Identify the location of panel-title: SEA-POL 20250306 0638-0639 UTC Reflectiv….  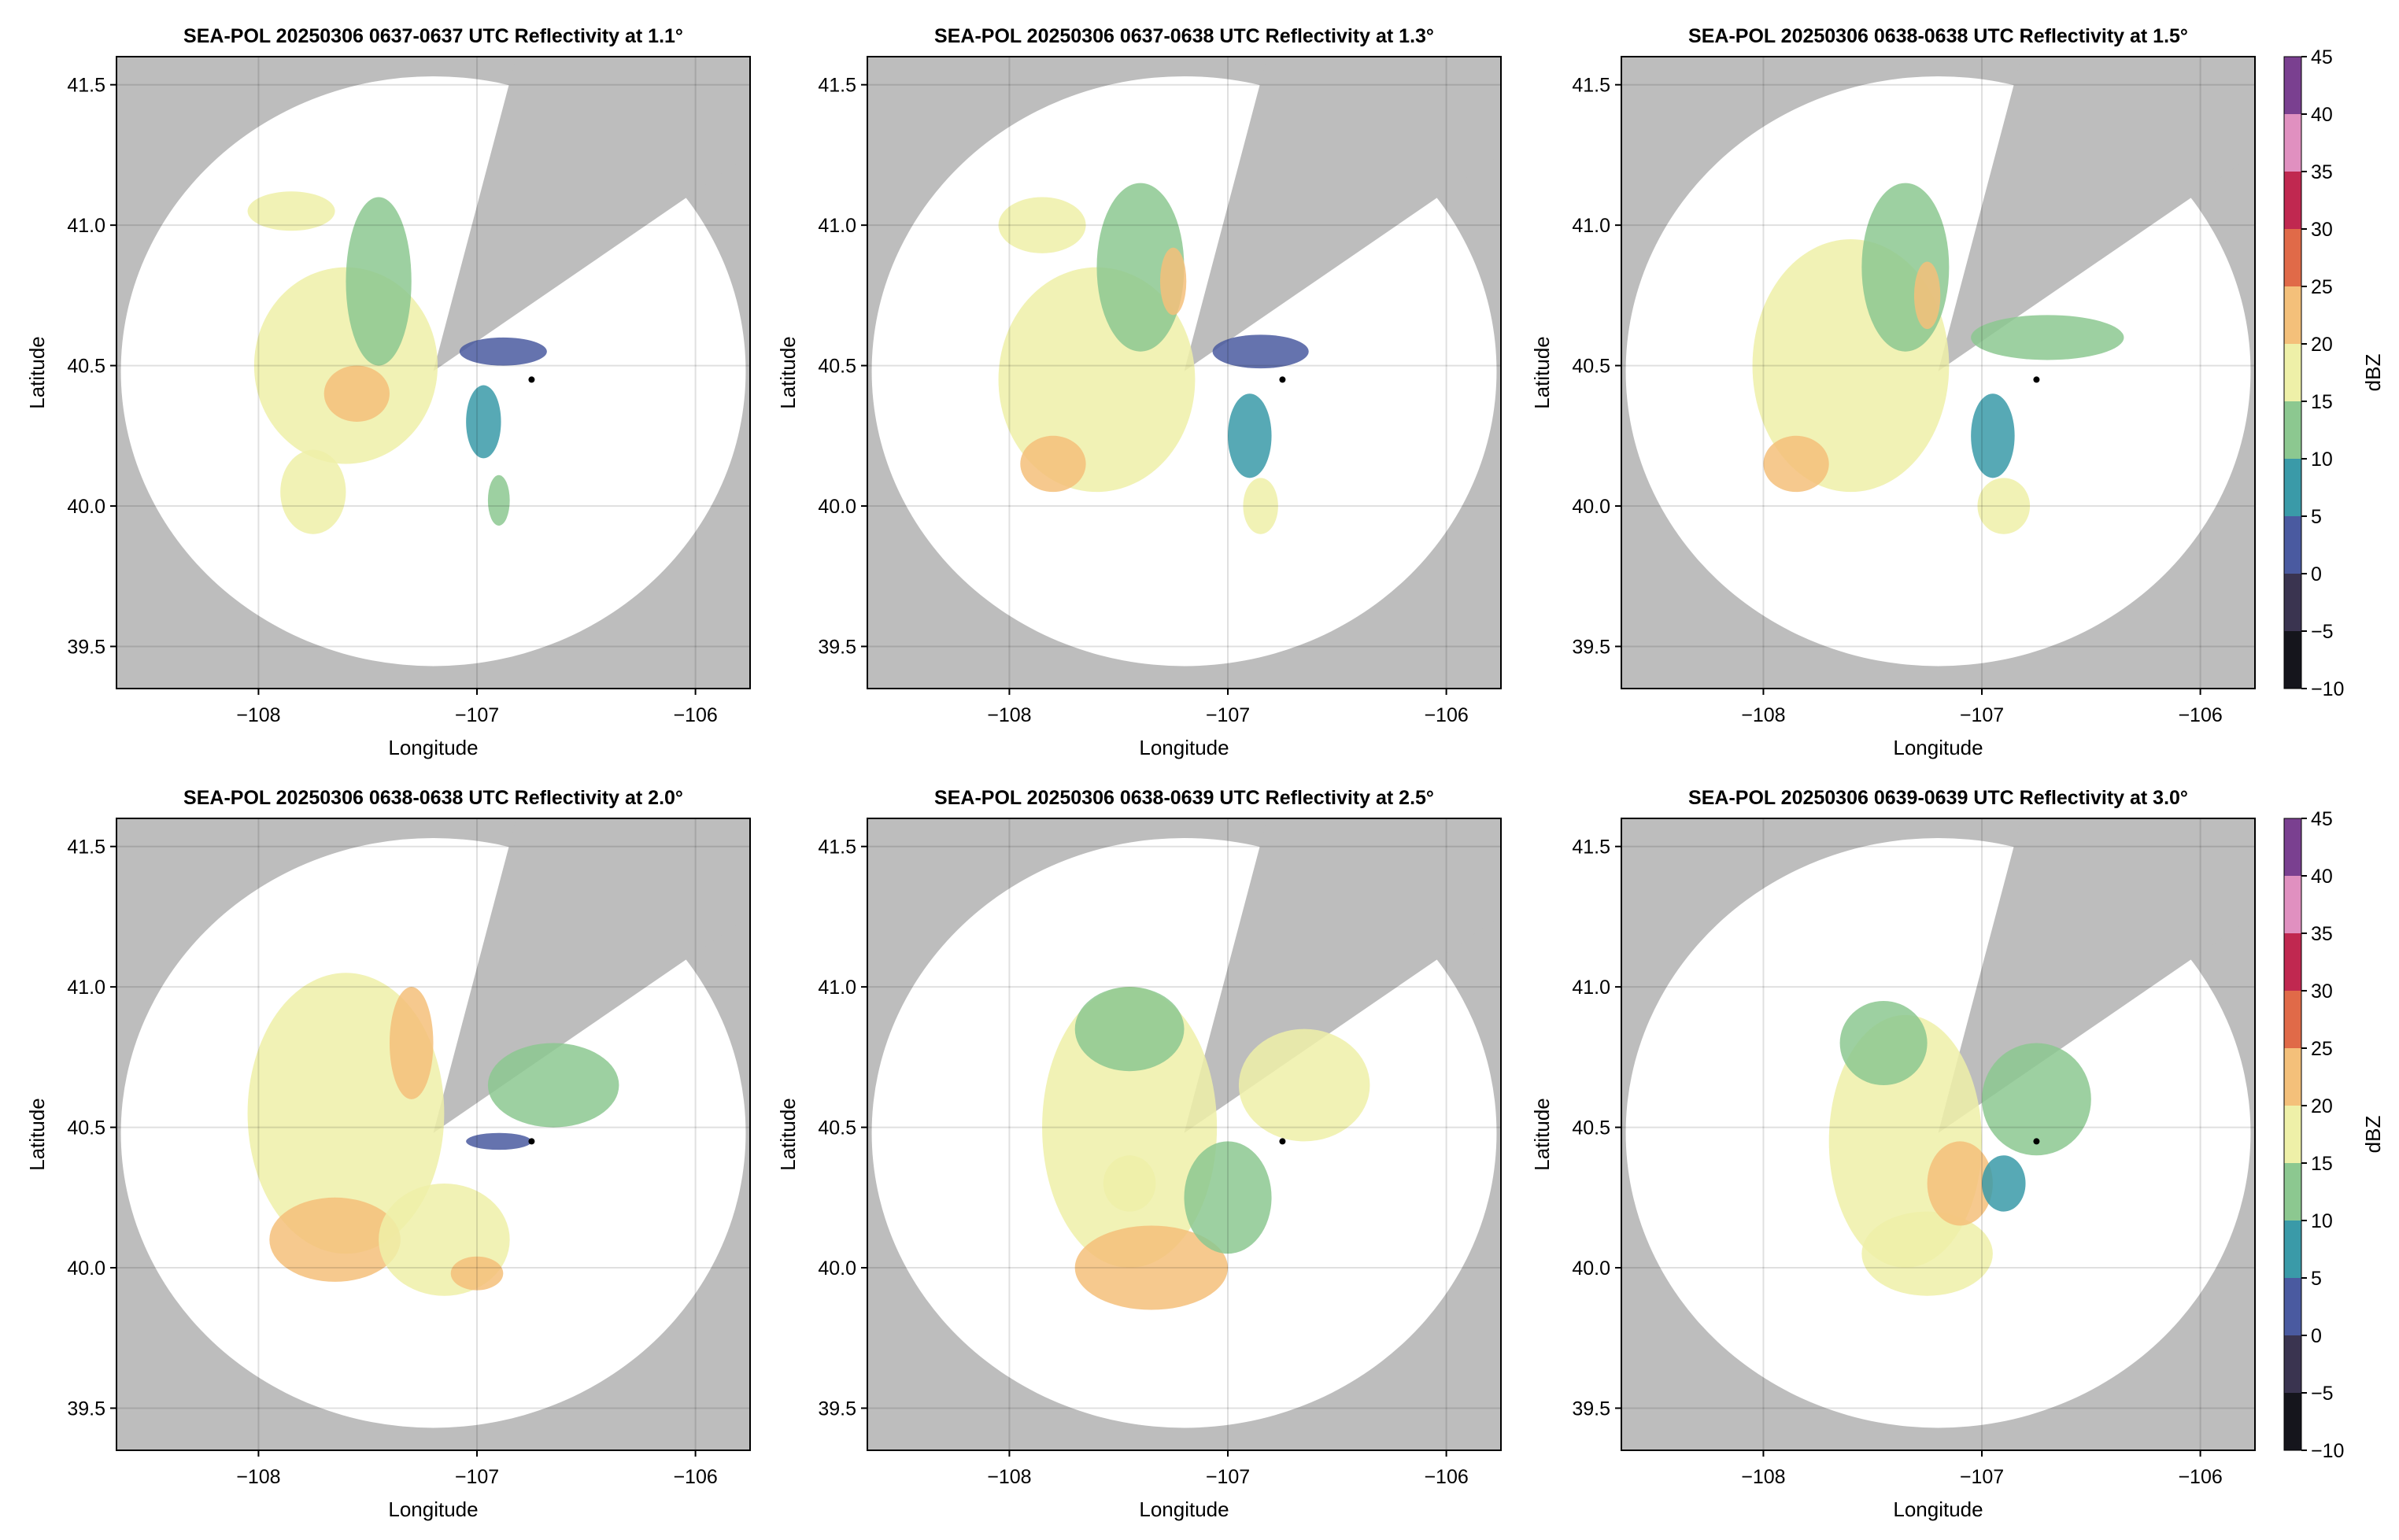
(1184, 798).